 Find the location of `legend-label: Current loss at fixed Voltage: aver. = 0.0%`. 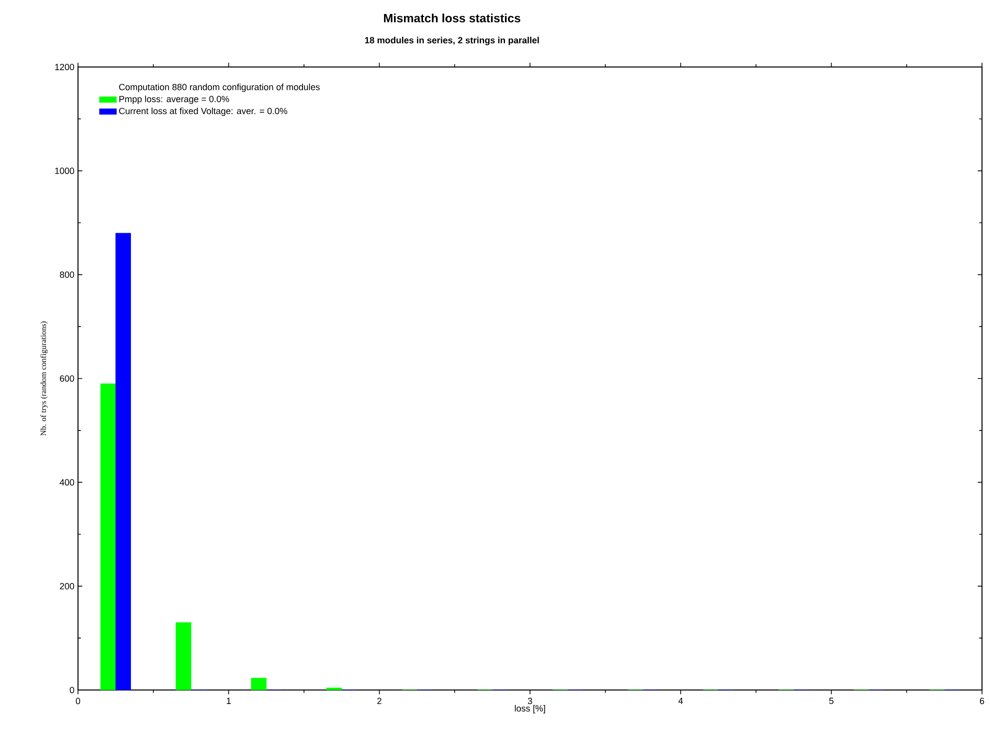

legend-label: Current loss at fixed Voltage: aver. = 0.0% is located at coordinates (203, 112).